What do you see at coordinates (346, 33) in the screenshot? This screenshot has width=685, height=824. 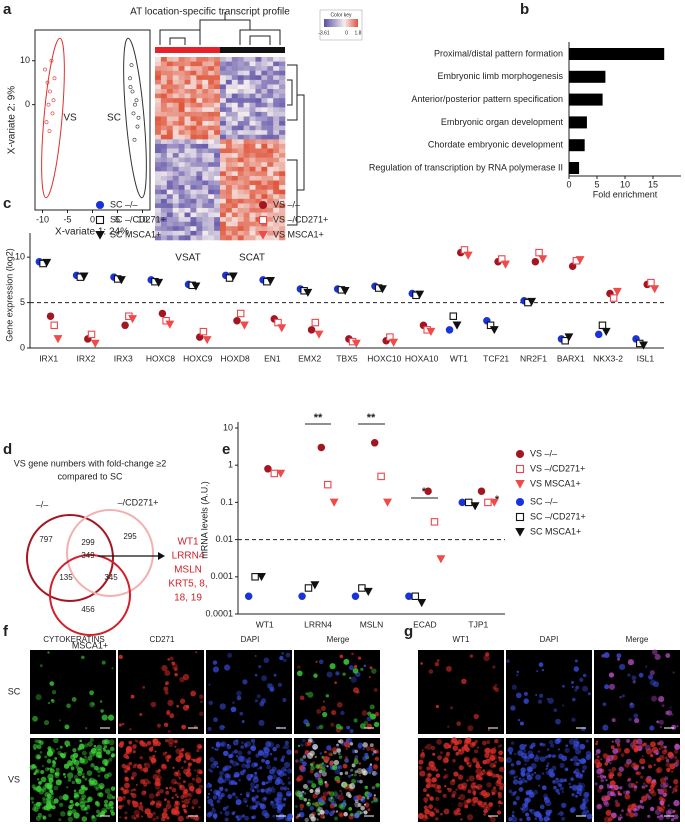 I see `color-key-tick: 0` at bounding box center [346, 33].